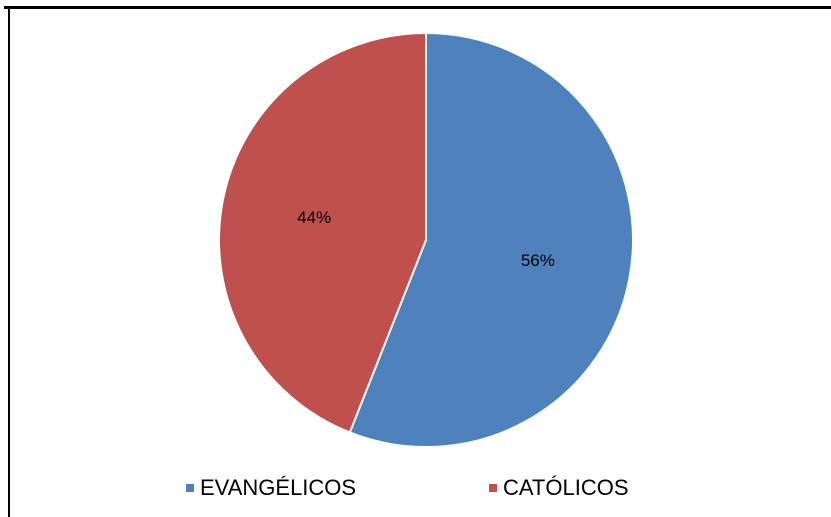 This screenshot has width=831, height=517. I want to click on legend-swatch-evangelicos, so click(190, 488).